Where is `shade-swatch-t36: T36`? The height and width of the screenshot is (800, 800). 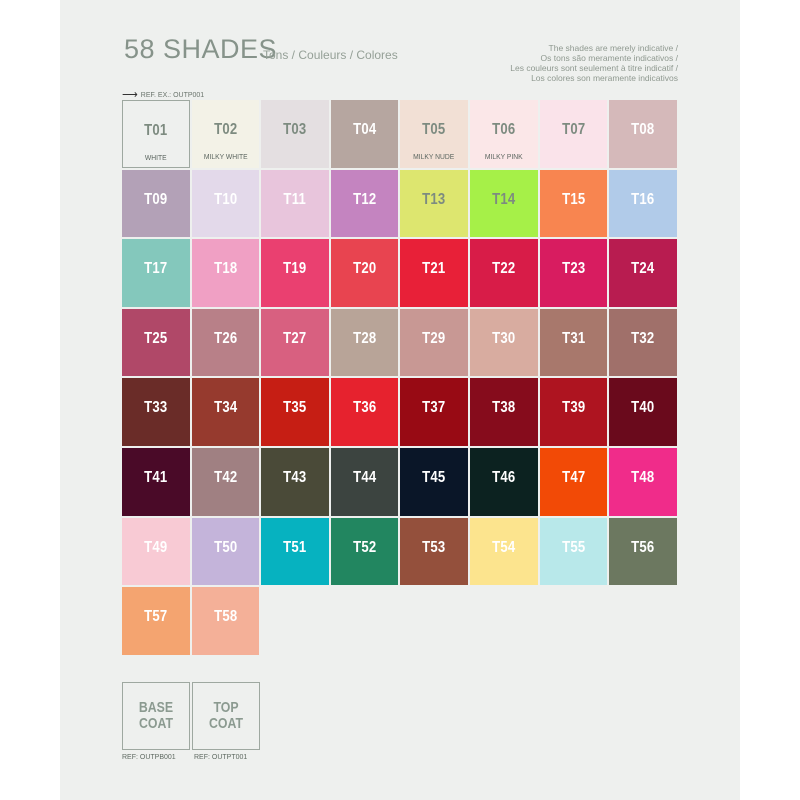 shade-swatch-t36: T36 is located at coordinates (364, 412).